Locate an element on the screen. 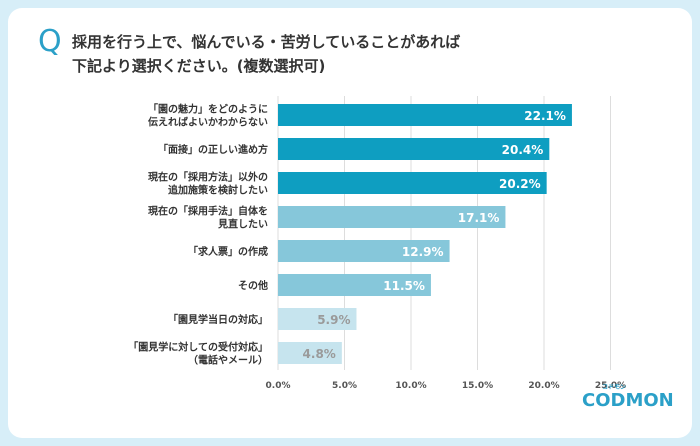 Image resolution: width=700 pixels, height=446 pixels. x-tick-label: 25.0% is located at coordinates (610, 386).